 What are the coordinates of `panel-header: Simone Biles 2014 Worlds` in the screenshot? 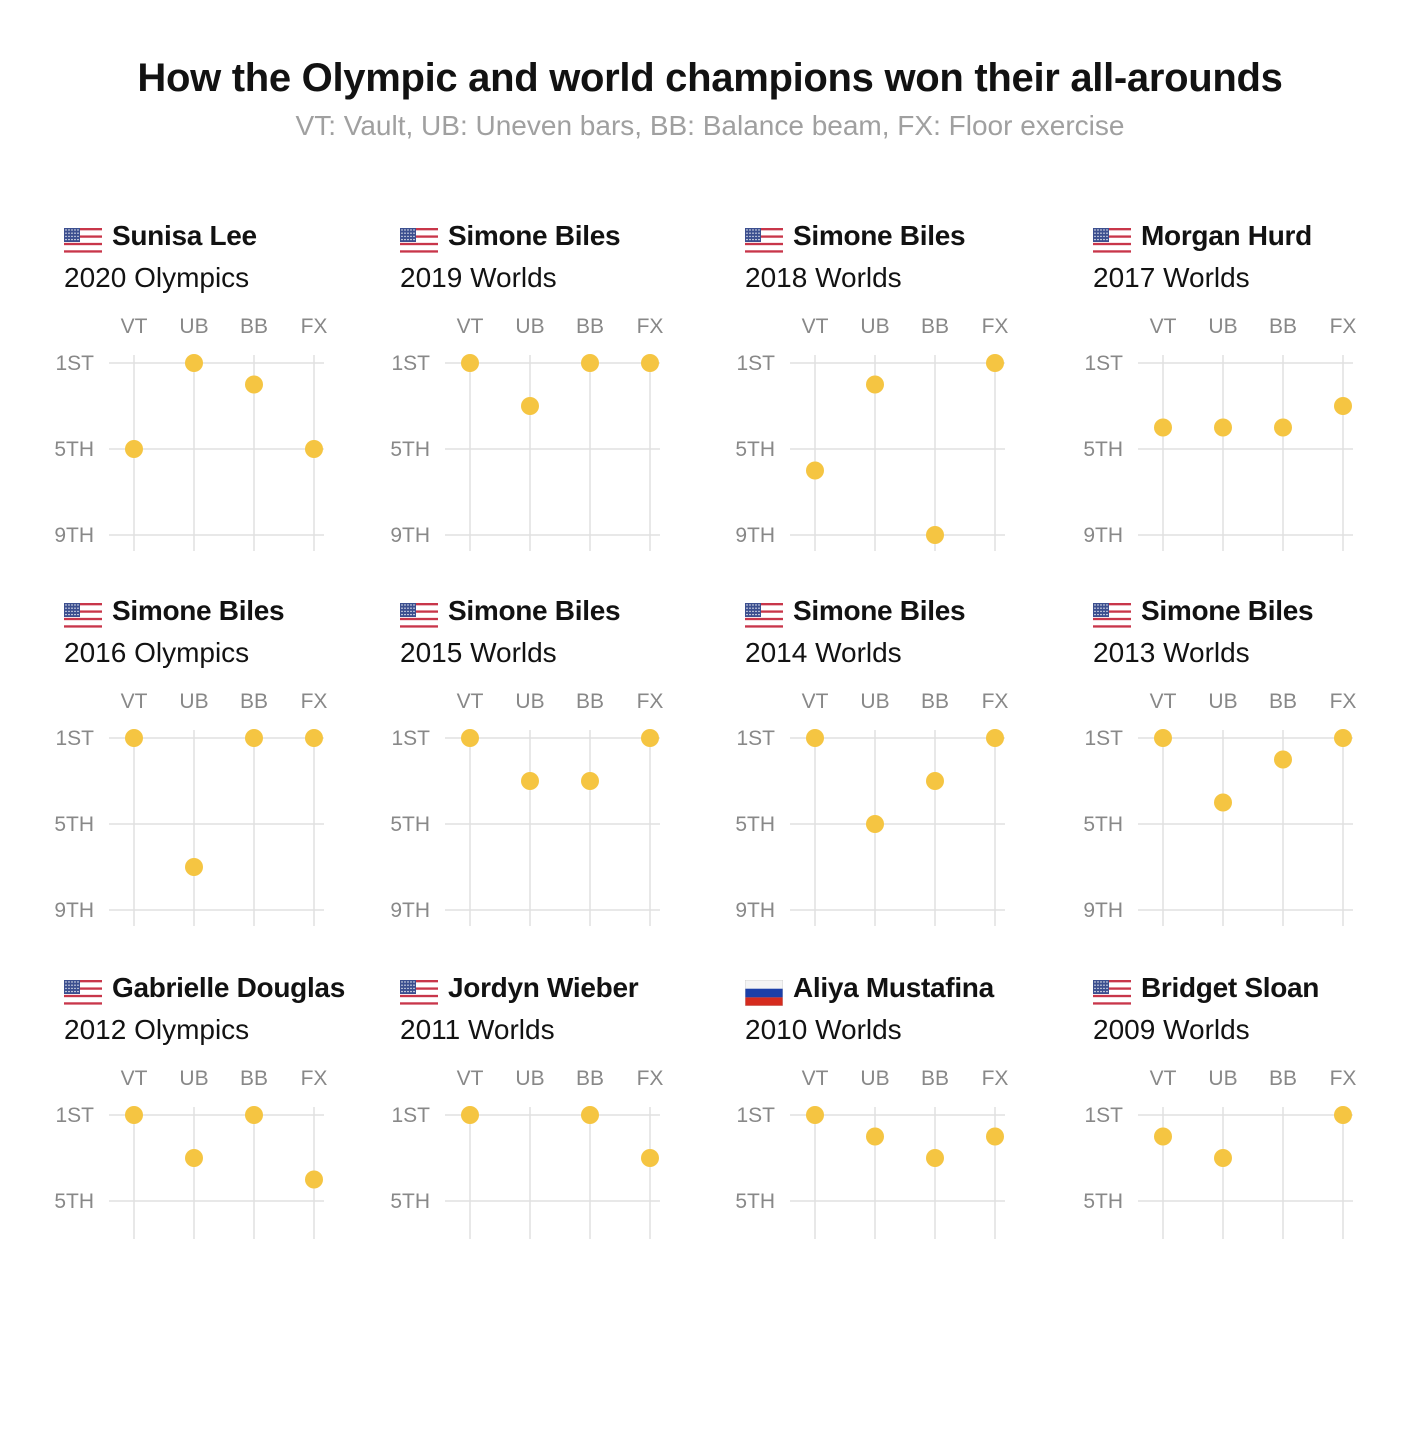 It's located at (910, 638).